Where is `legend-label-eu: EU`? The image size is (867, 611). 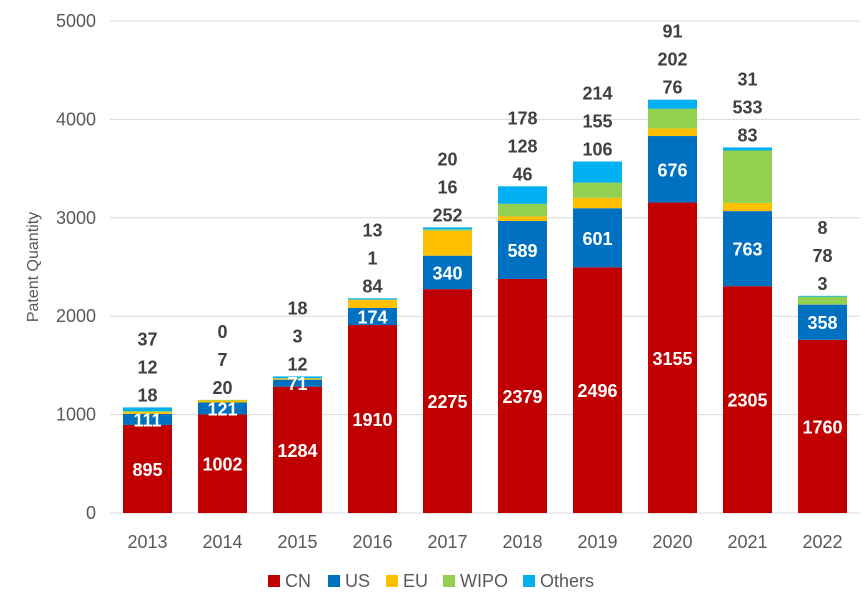 legend-label-eu: EU is located at coordinates (415, 581).